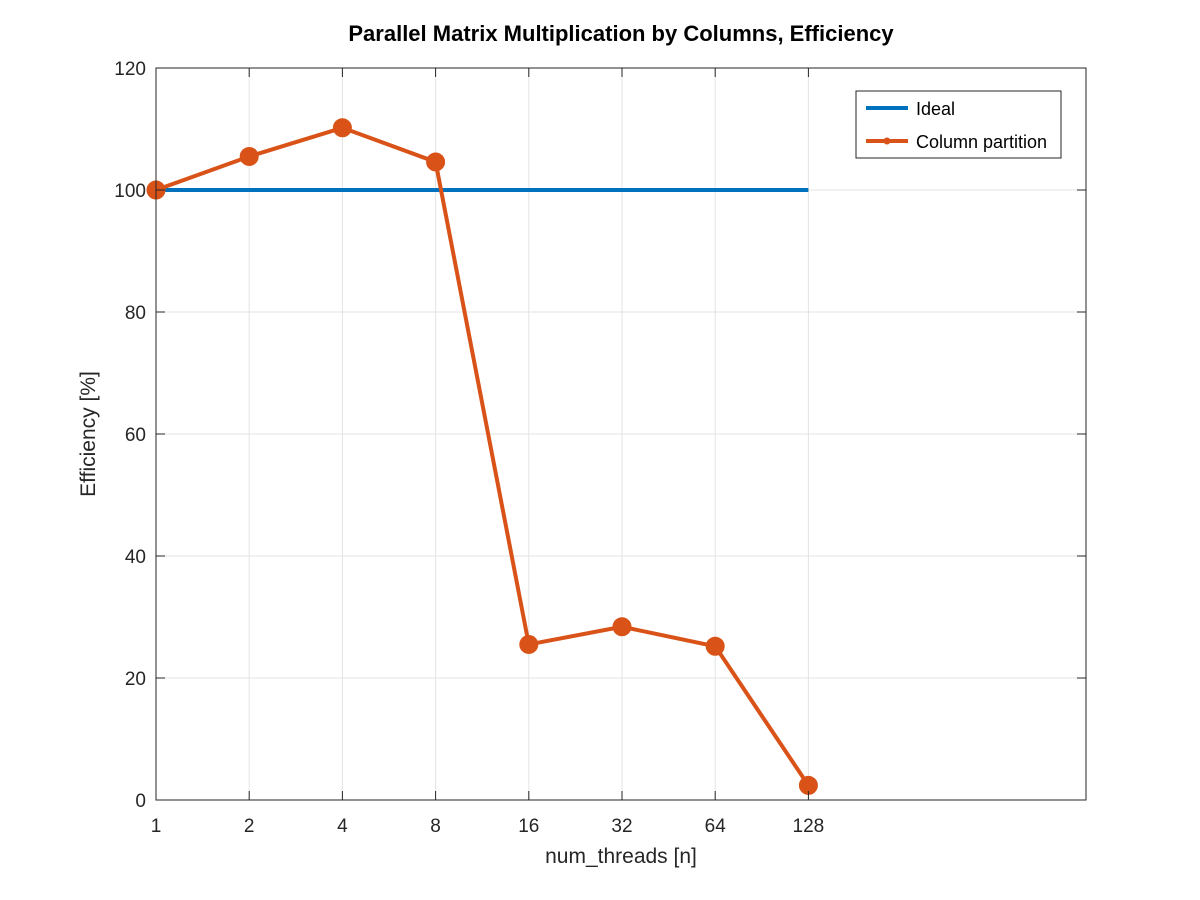  Describe the element at coordinates (130, 191) in the screenshot. I see `y-tick-label-100: 100` at that location.